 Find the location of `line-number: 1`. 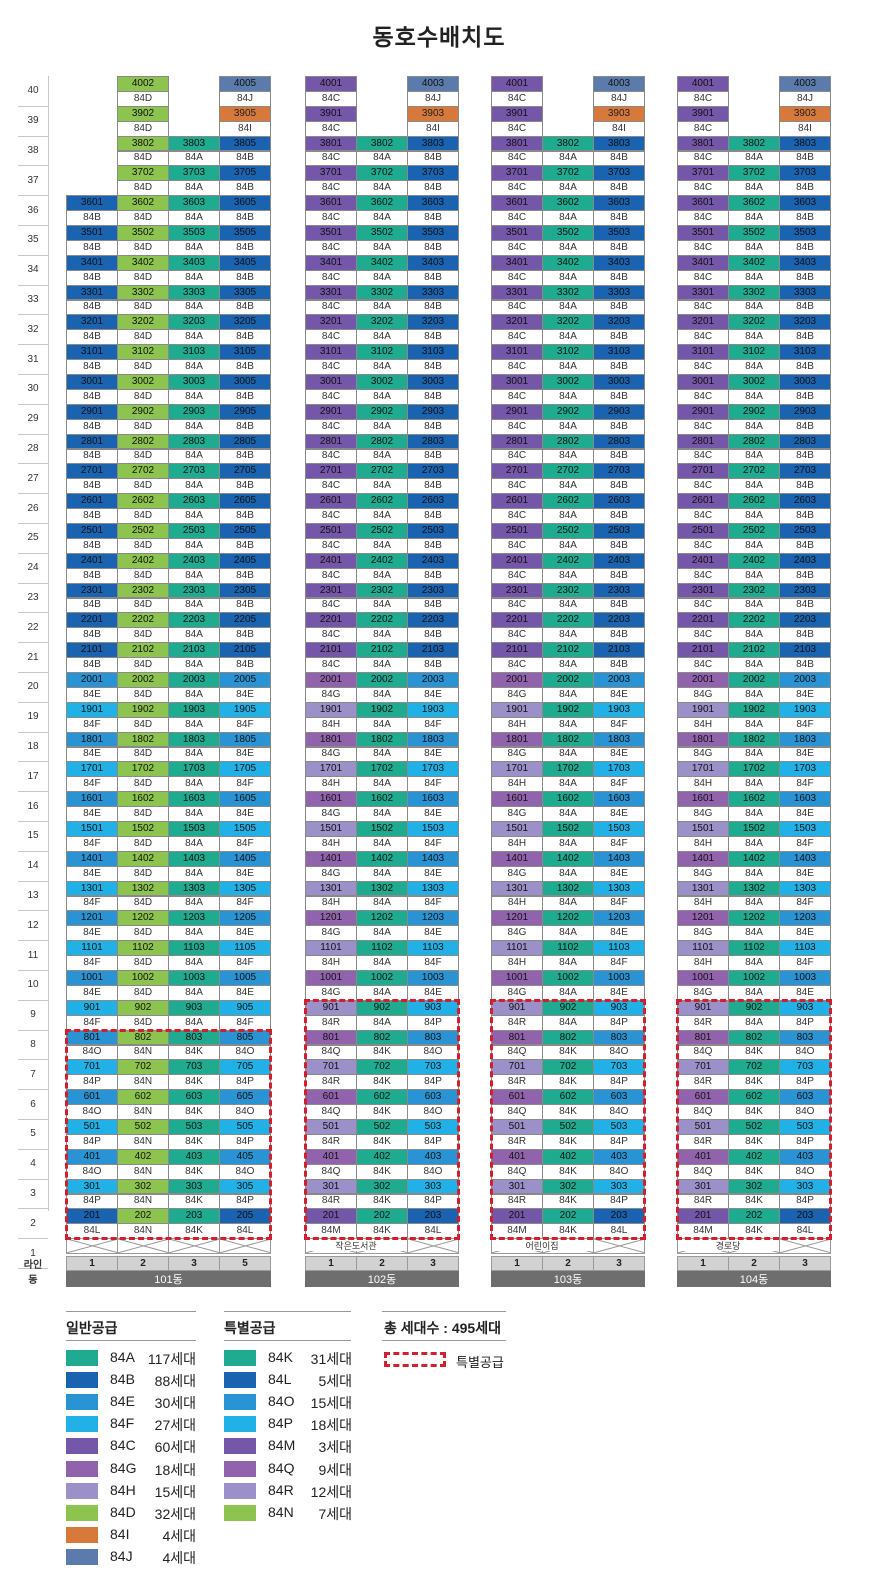

line-number: 1 is located at coordinates (703, 1263).